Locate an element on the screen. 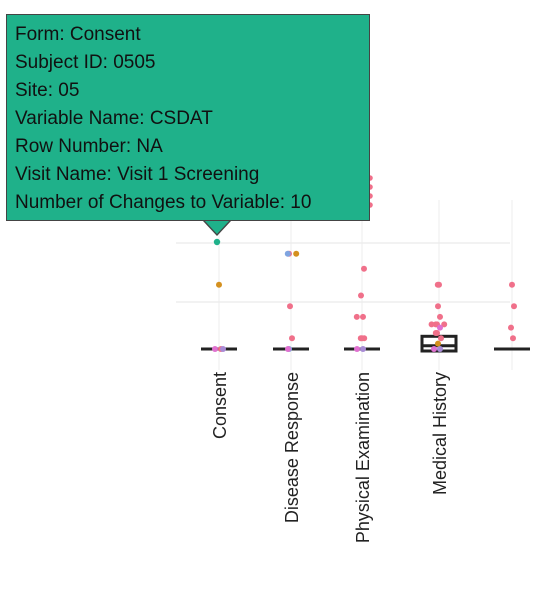 Image resolution: width=553 pixels, height=607 pixels. tooltip-visit-name: Visit Name: Visit 1 Screening is located at coordinates (137, 174).